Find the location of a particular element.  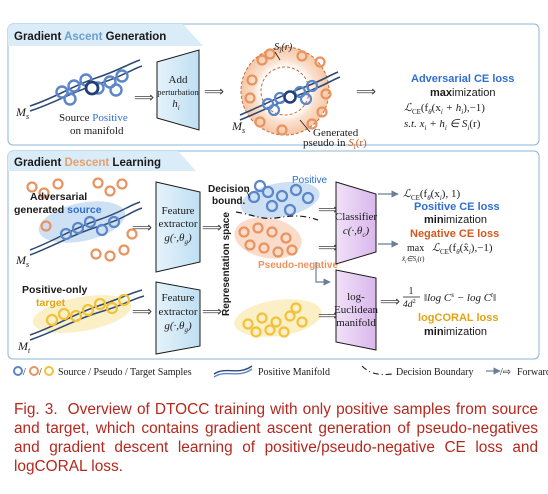

perturbation-ring is located at coordinates (290, 91).